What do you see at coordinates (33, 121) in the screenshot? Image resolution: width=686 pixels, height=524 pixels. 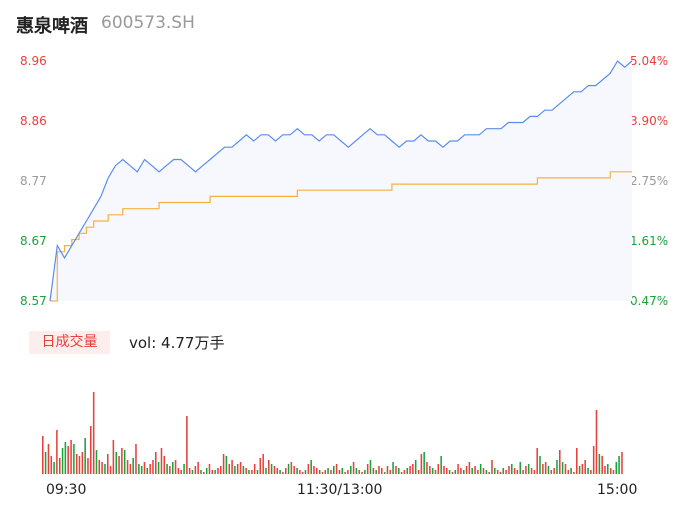 I see `y-tick-left-1: 8.86` at bounding box center [33, 121].